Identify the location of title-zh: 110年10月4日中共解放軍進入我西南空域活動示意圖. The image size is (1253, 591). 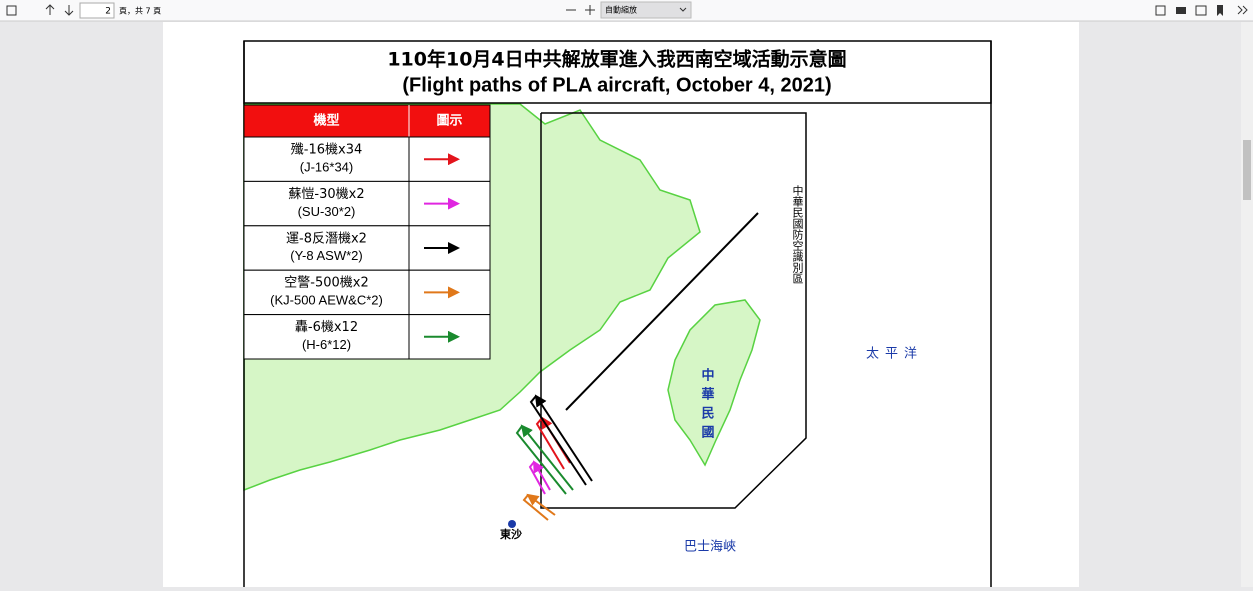
(616, 59).